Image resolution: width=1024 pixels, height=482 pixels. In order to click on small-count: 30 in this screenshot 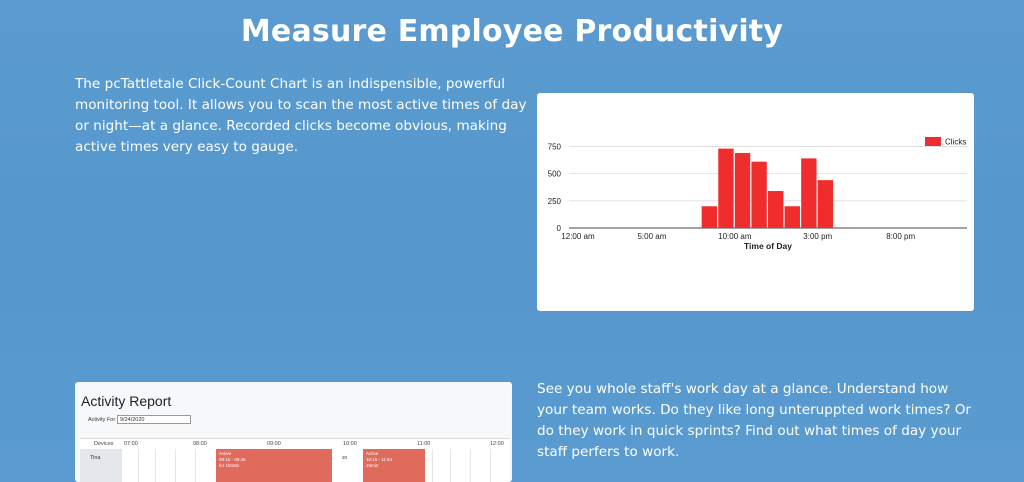, I will do `click(345, 457)`.